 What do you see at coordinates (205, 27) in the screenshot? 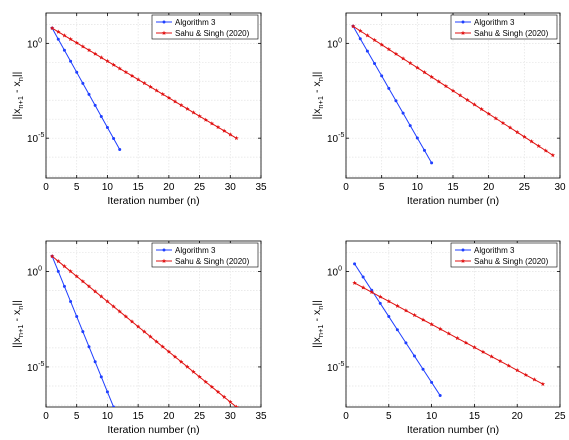
I see `legend: Algorithm 3 Sahu & Singh (2020)` at bounding box center [205, 27].